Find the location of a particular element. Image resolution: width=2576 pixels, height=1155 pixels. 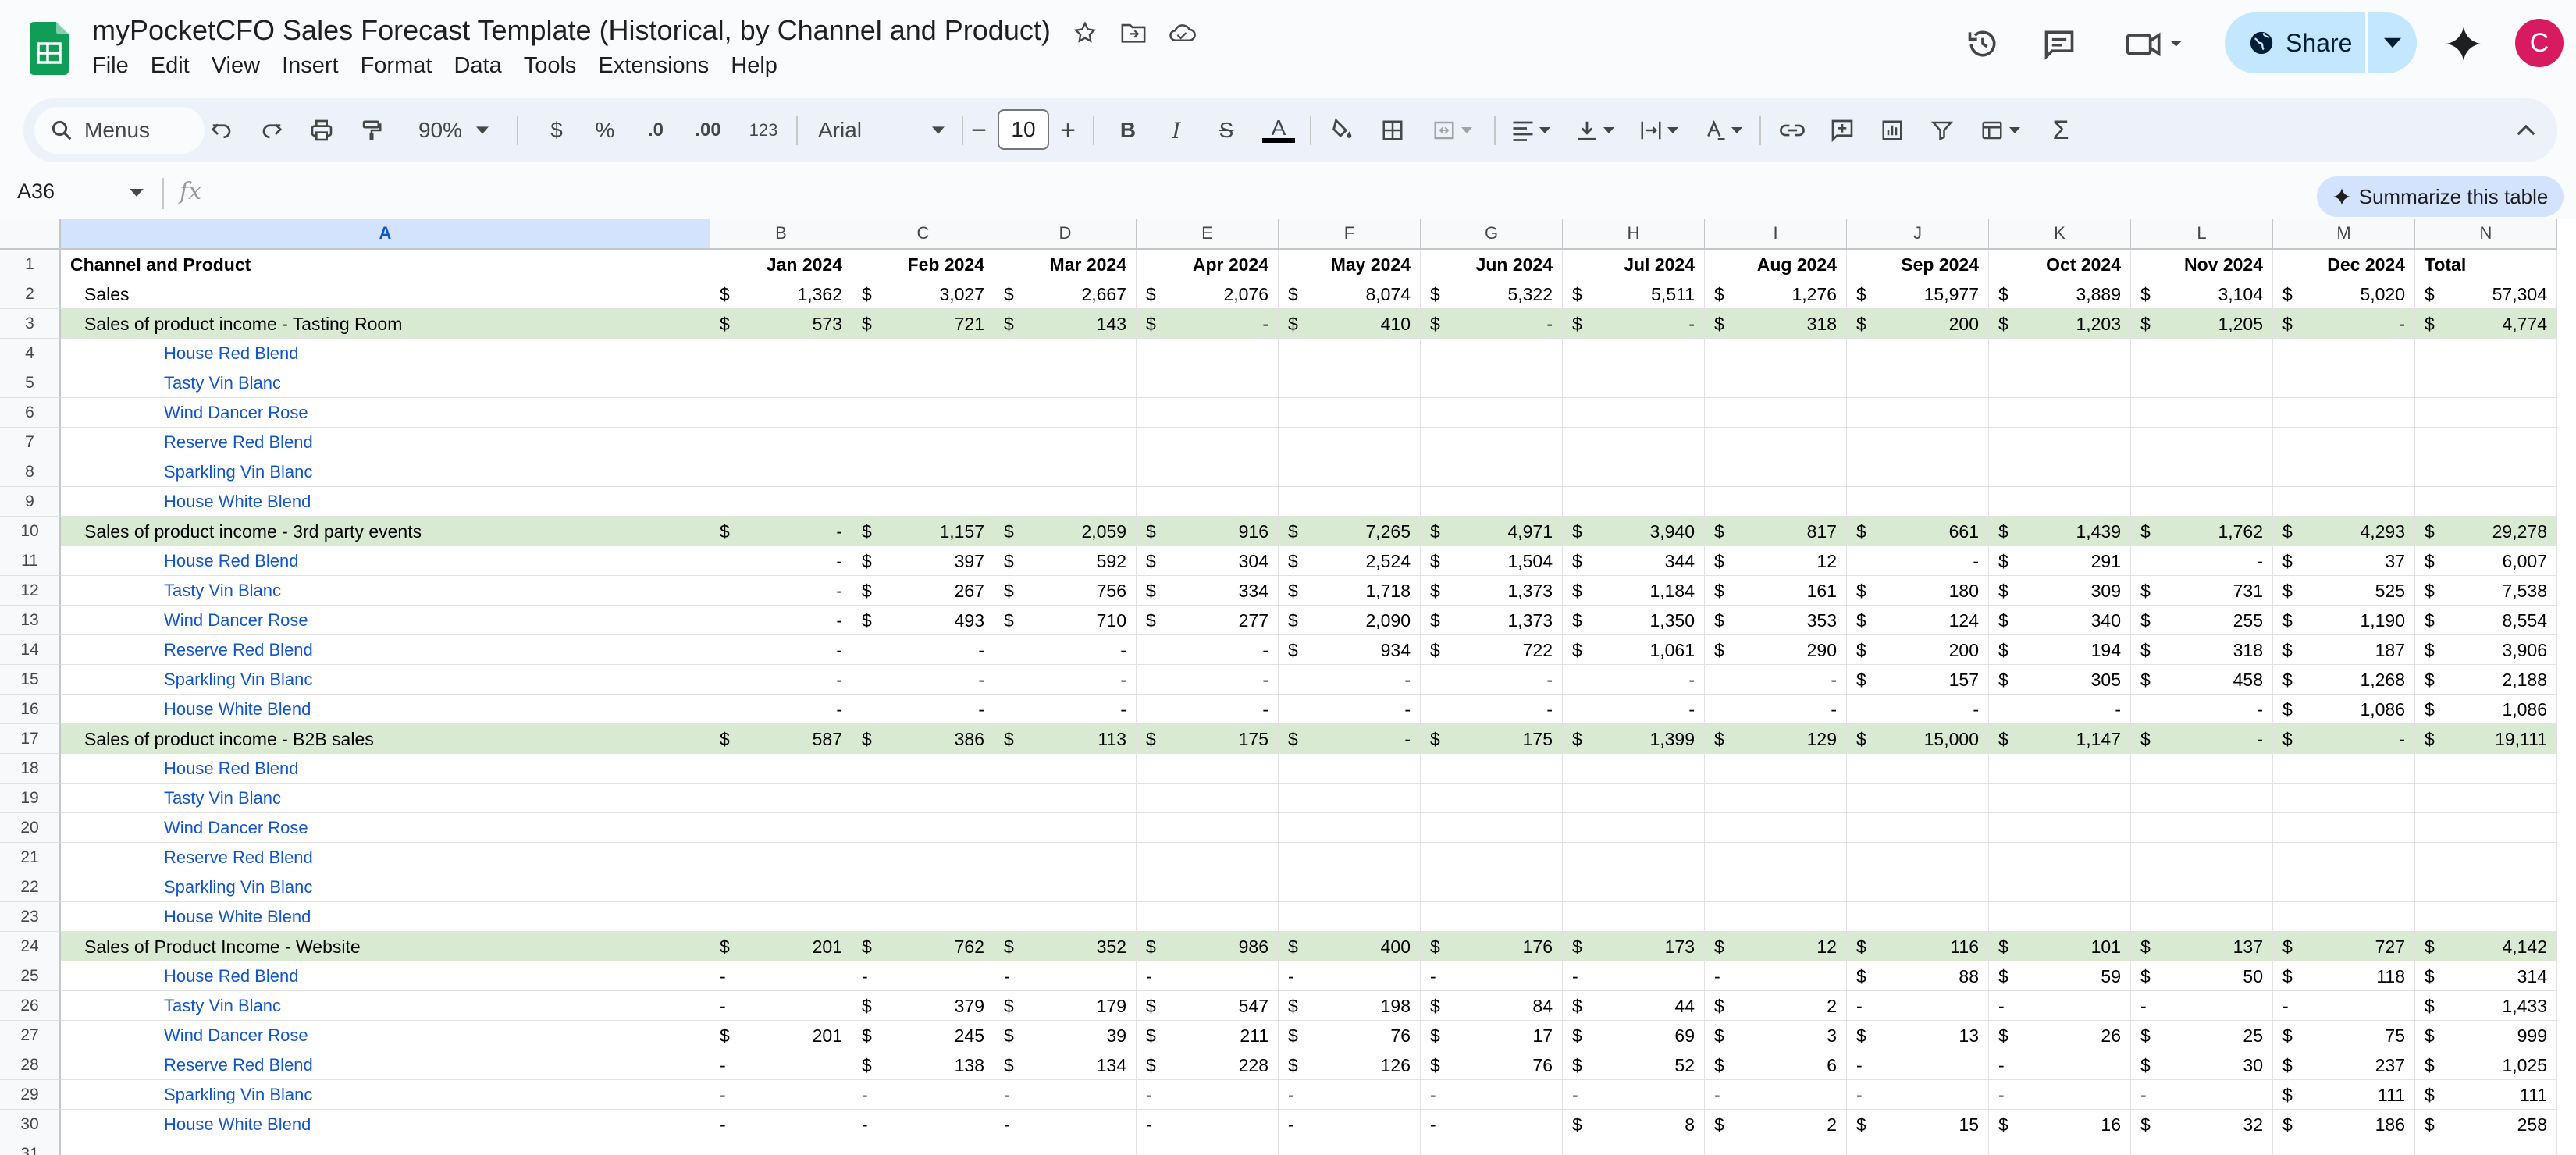

value-cell: $1,190 is located at coordinates (2344, 620).